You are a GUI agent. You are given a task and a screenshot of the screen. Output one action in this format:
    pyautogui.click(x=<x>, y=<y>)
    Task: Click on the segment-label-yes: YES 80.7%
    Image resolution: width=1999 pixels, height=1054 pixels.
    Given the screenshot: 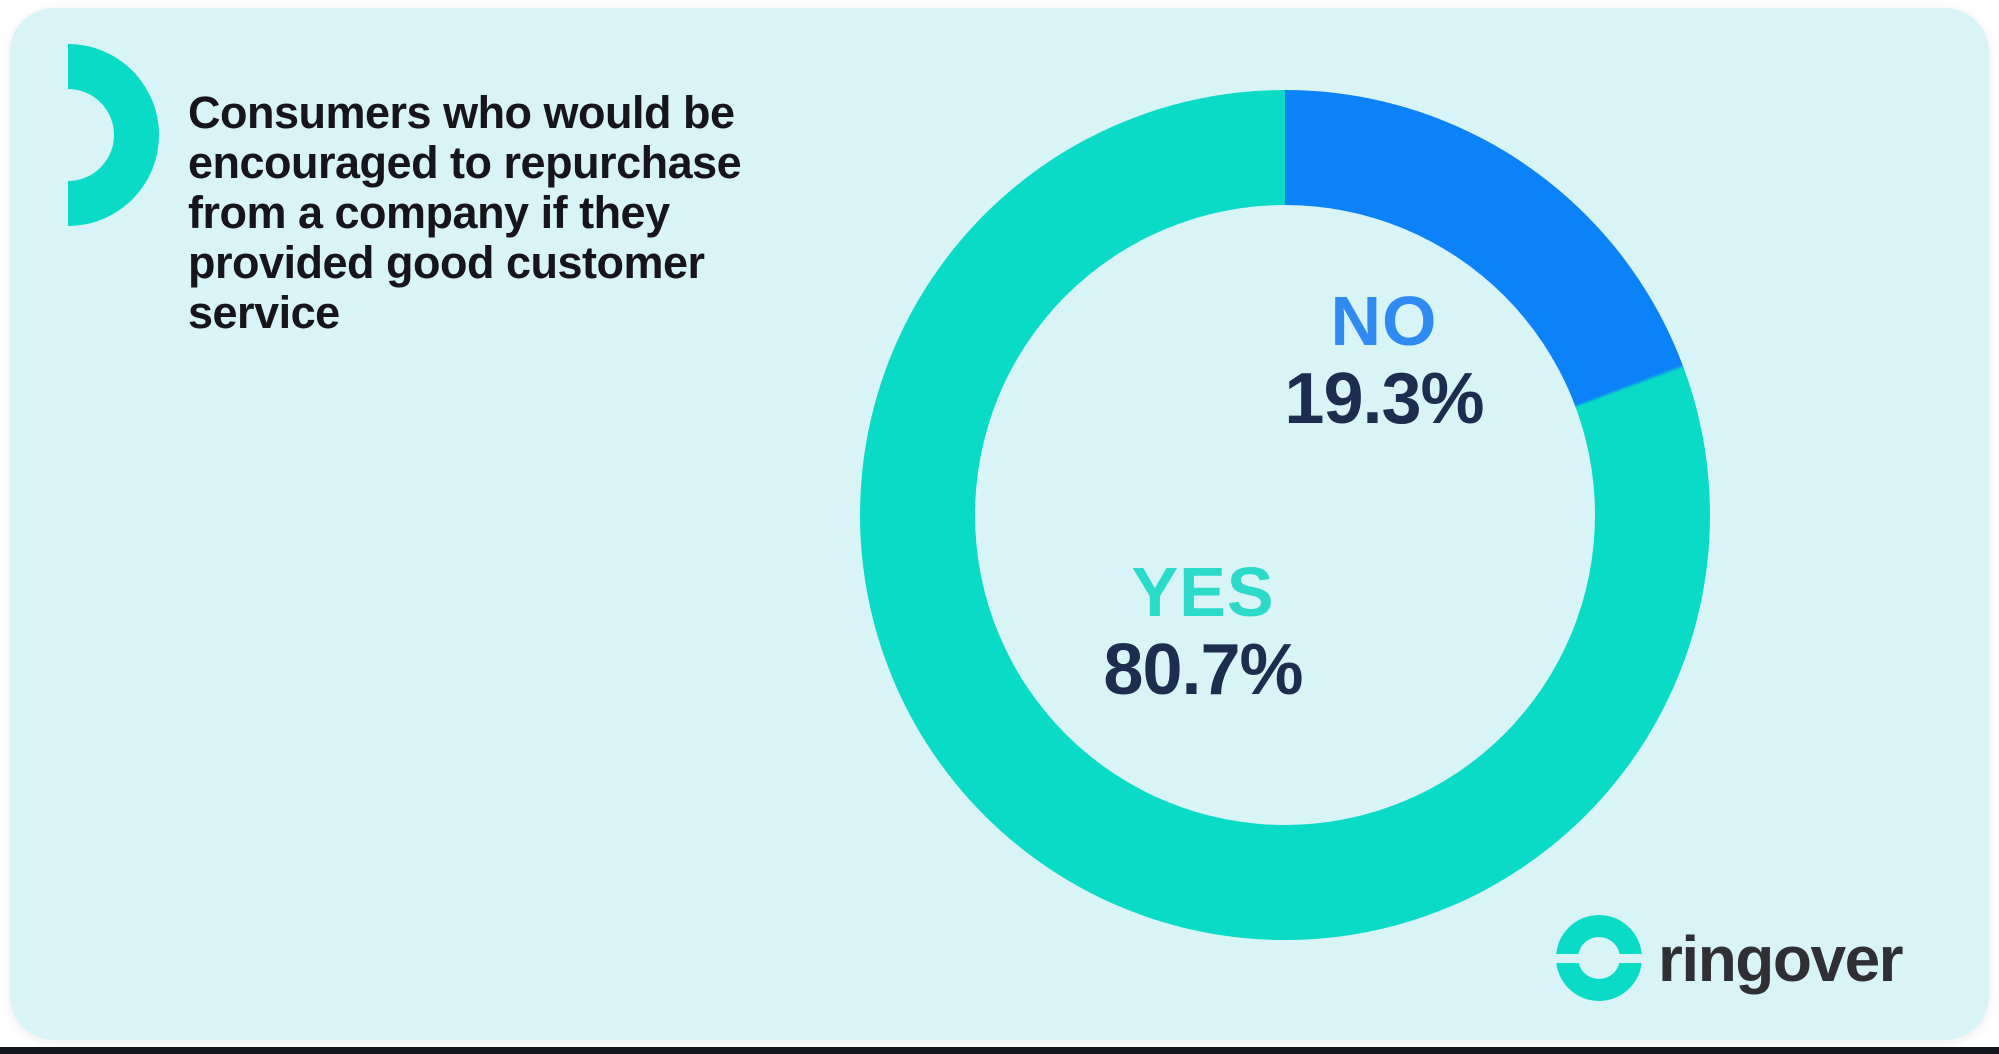 What is the action you would take?
    pyautogui.click(x=1203, y=631)
    